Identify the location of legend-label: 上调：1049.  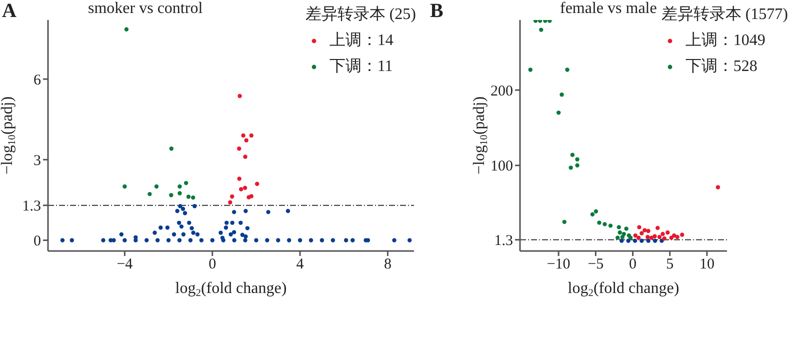
(725, 40).